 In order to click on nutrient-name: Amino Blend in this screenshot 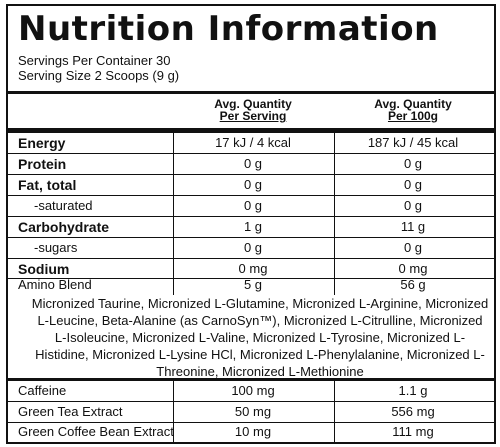, I will do `click(55, 284)`.